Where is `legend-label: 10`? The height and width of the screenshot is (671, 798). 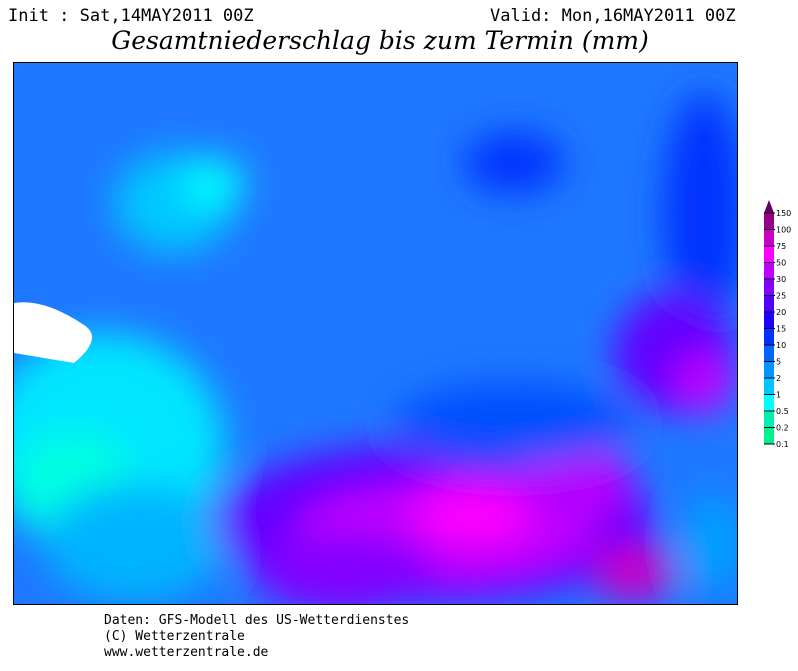 legend-label: 10 is located at coordinates (781, 345).